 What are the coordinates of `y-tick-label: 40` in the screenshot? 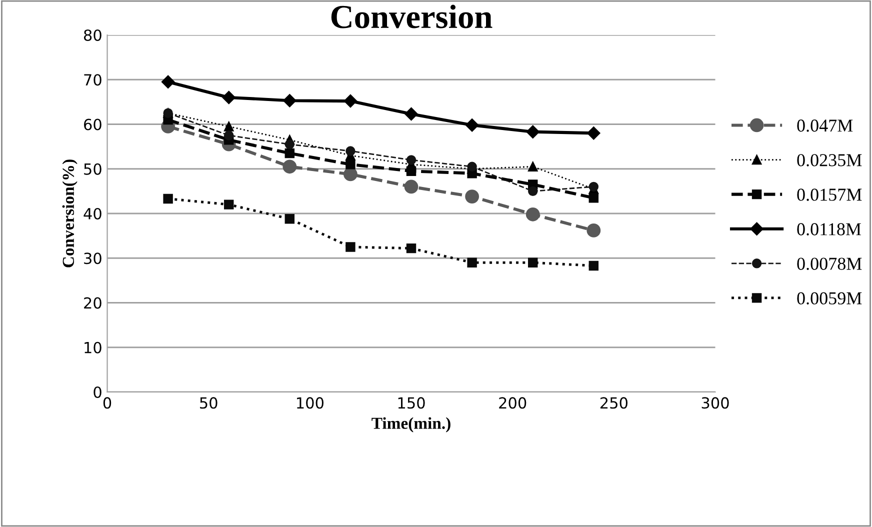 It's located at (93, 214).